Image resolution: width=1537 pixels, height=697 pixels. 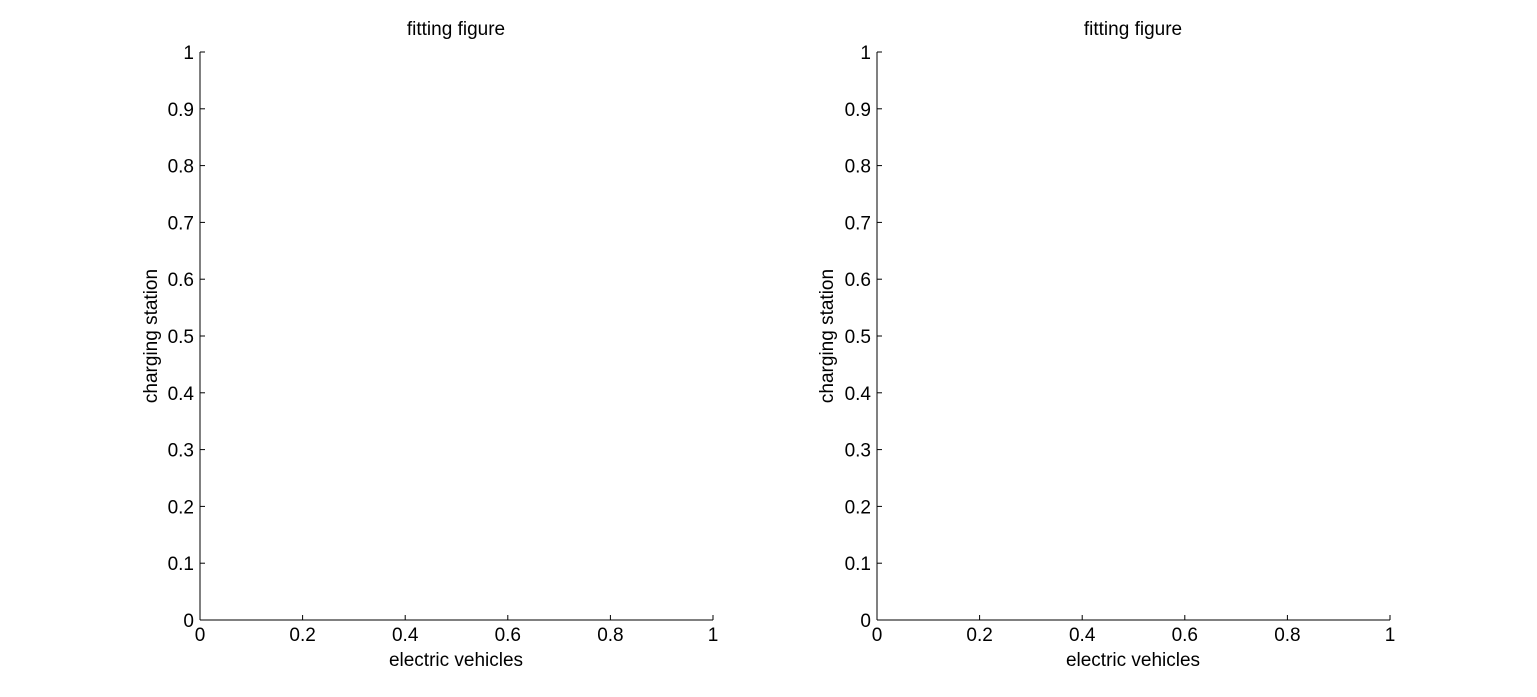 I want to click on right-plot-x-tick-label: 0.4, so click(x=1082, y=635).